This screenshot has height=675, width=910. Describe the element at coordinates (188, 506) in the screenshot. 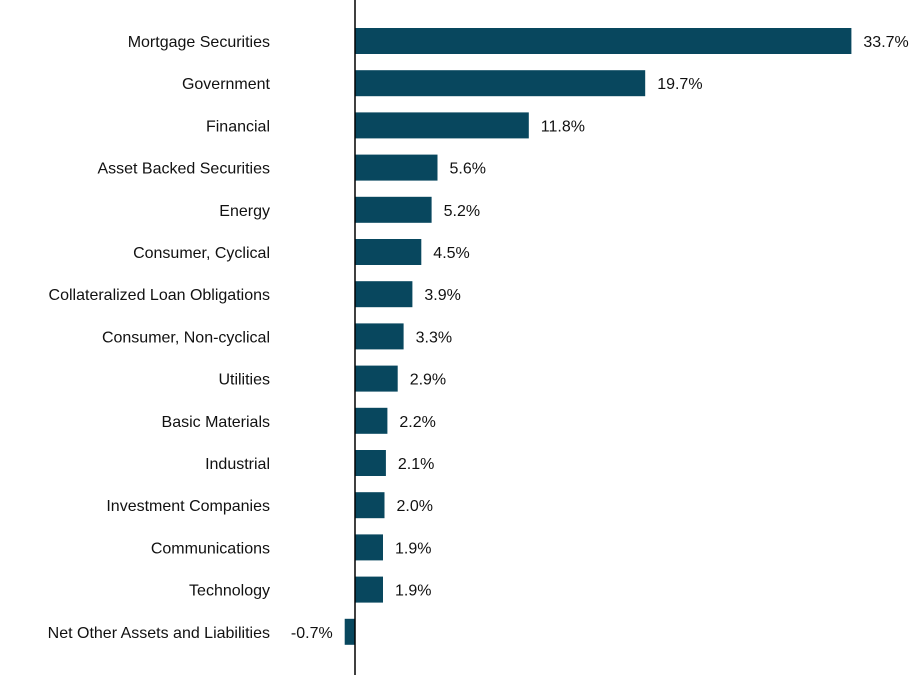

I see `category-label-investment-companies: Investment Companies` at that location.